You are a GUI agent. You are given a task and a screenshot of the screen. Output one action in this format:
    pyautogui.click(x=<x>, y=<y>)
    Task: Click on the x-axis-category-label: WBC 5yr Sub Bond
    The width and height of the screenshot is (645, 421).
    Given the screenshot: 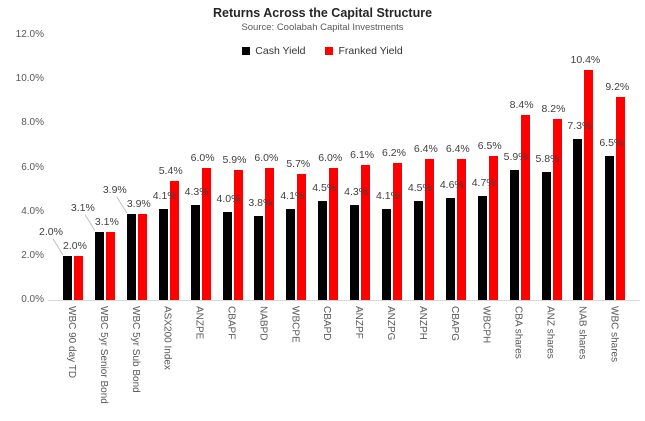 What is the action you would take?
    pyautogui.click(x=135, y=349)
    